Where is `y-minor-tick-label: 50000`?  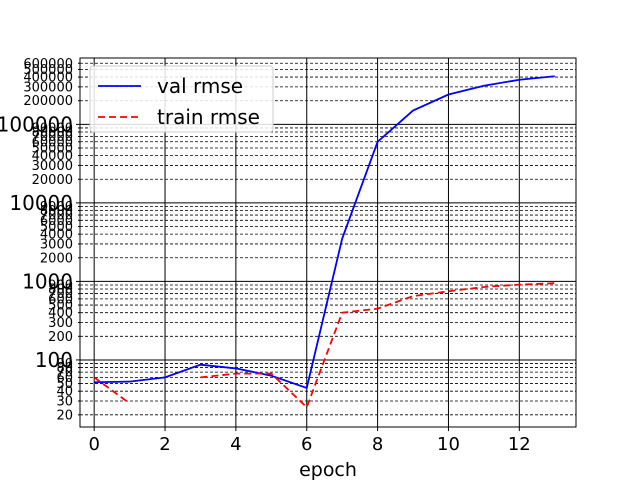
y-minor-tick-label: 50000 is located at coordinates (52, 149).